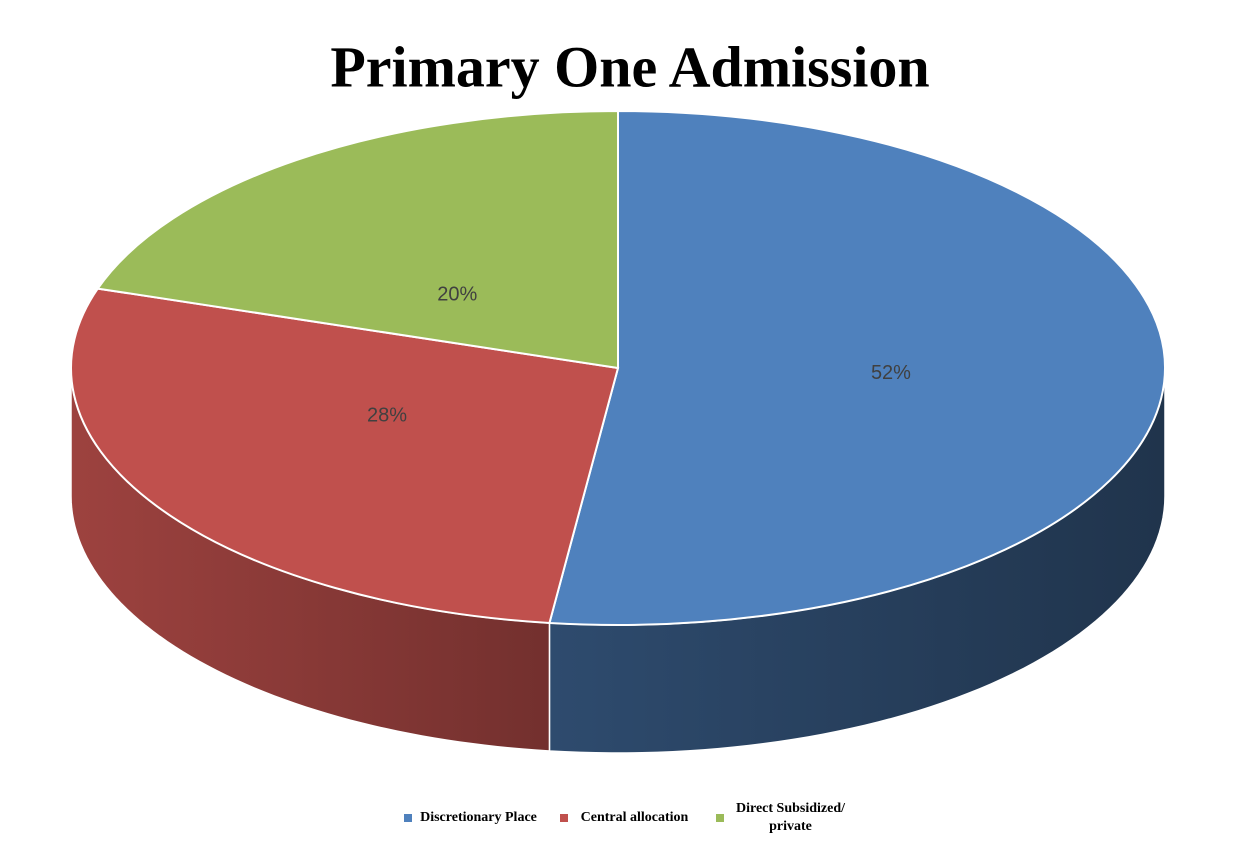  Describe the element at coordinates (891, 373) in the screenshot. I see `data-label: 52%` at that location.